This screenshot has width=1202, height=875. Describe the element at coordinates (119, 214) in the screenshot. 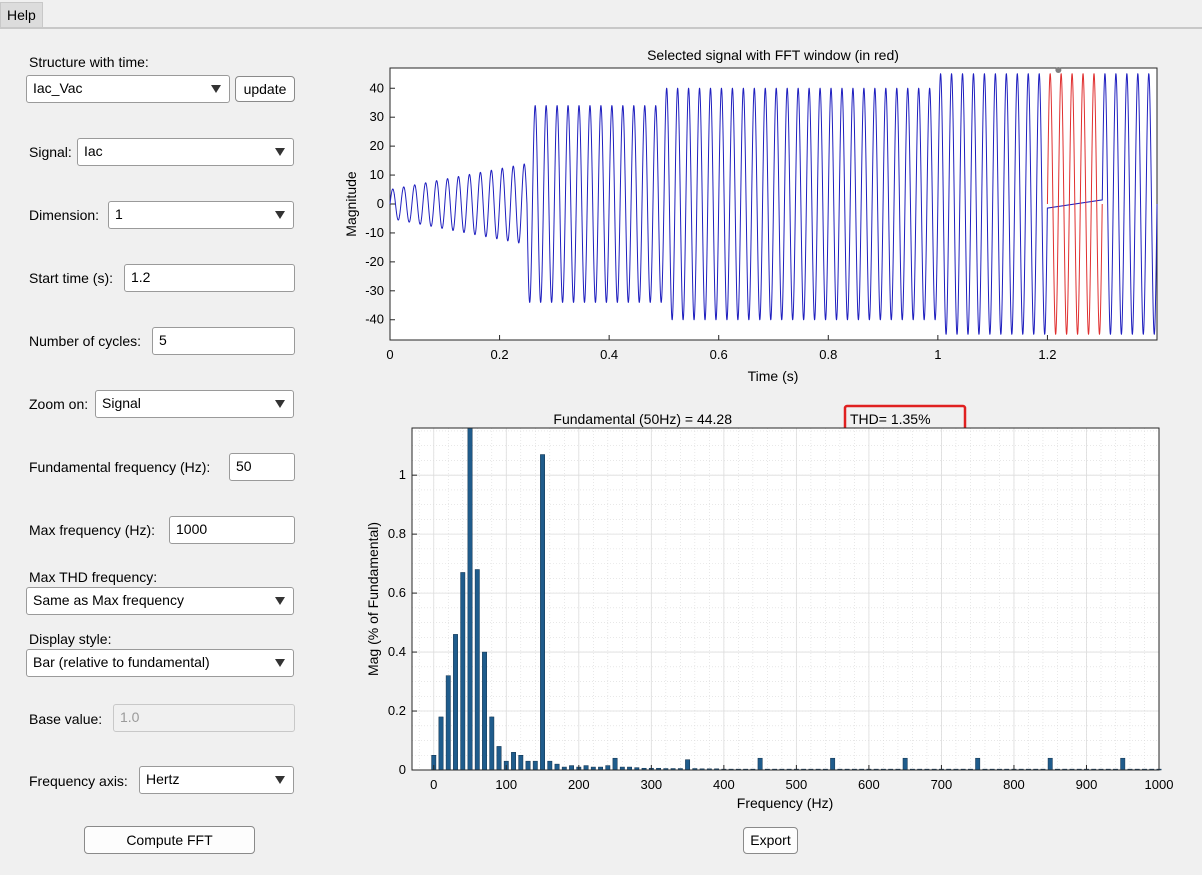

I see `dimension-value: 1` at that location.